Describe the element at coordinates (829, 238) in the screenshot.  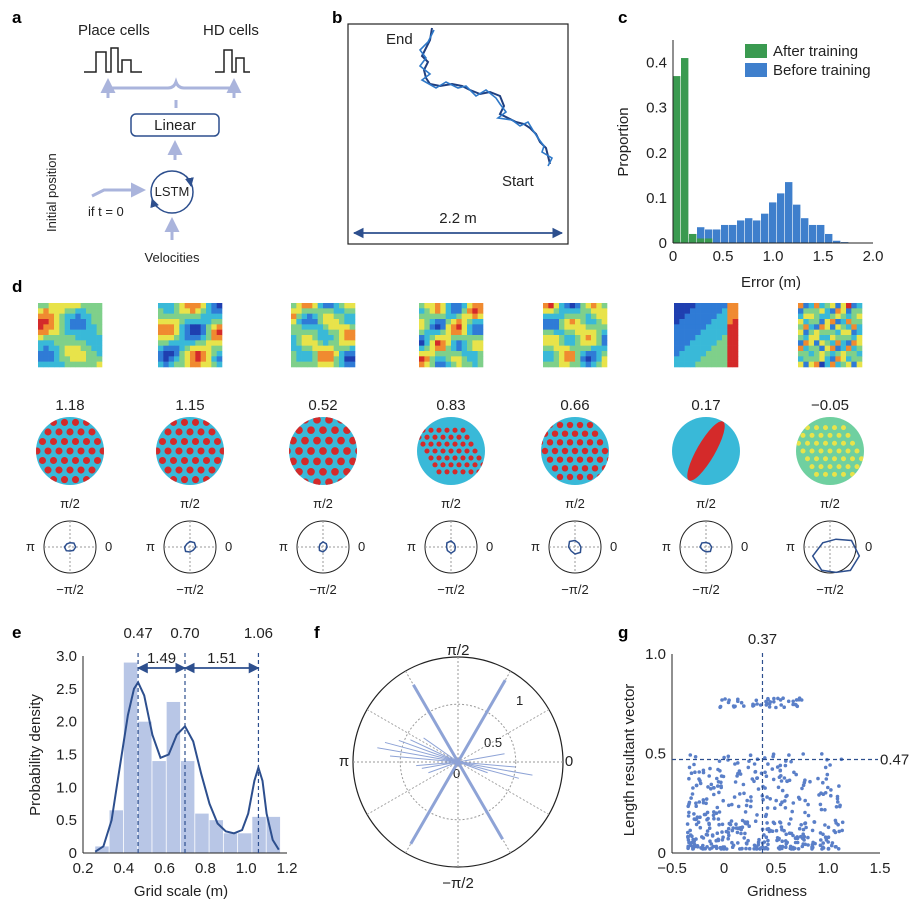
I see `bar` at that location.